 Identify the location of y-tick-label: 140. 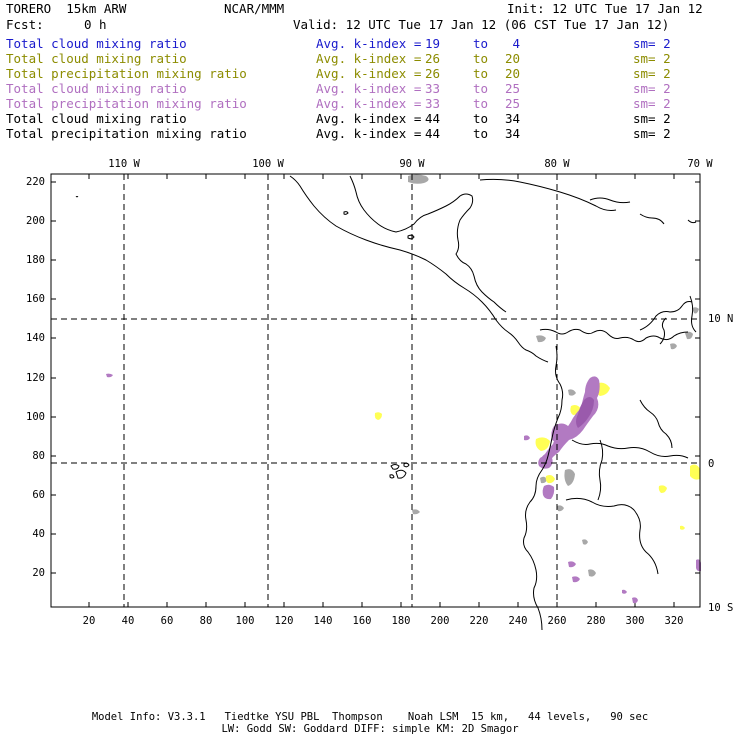
(35, 338).